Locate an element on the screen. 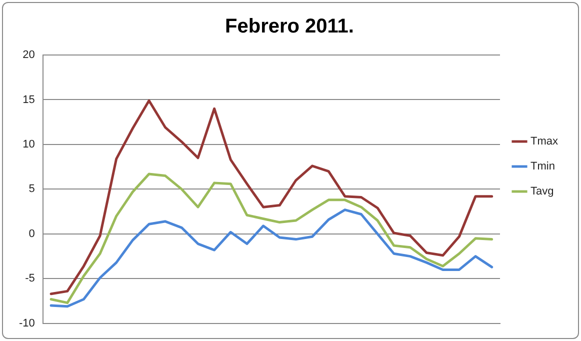 The height and width of the screenshot is (341, 581). y-tick-label: 20 is located at coordinates (28, 55).